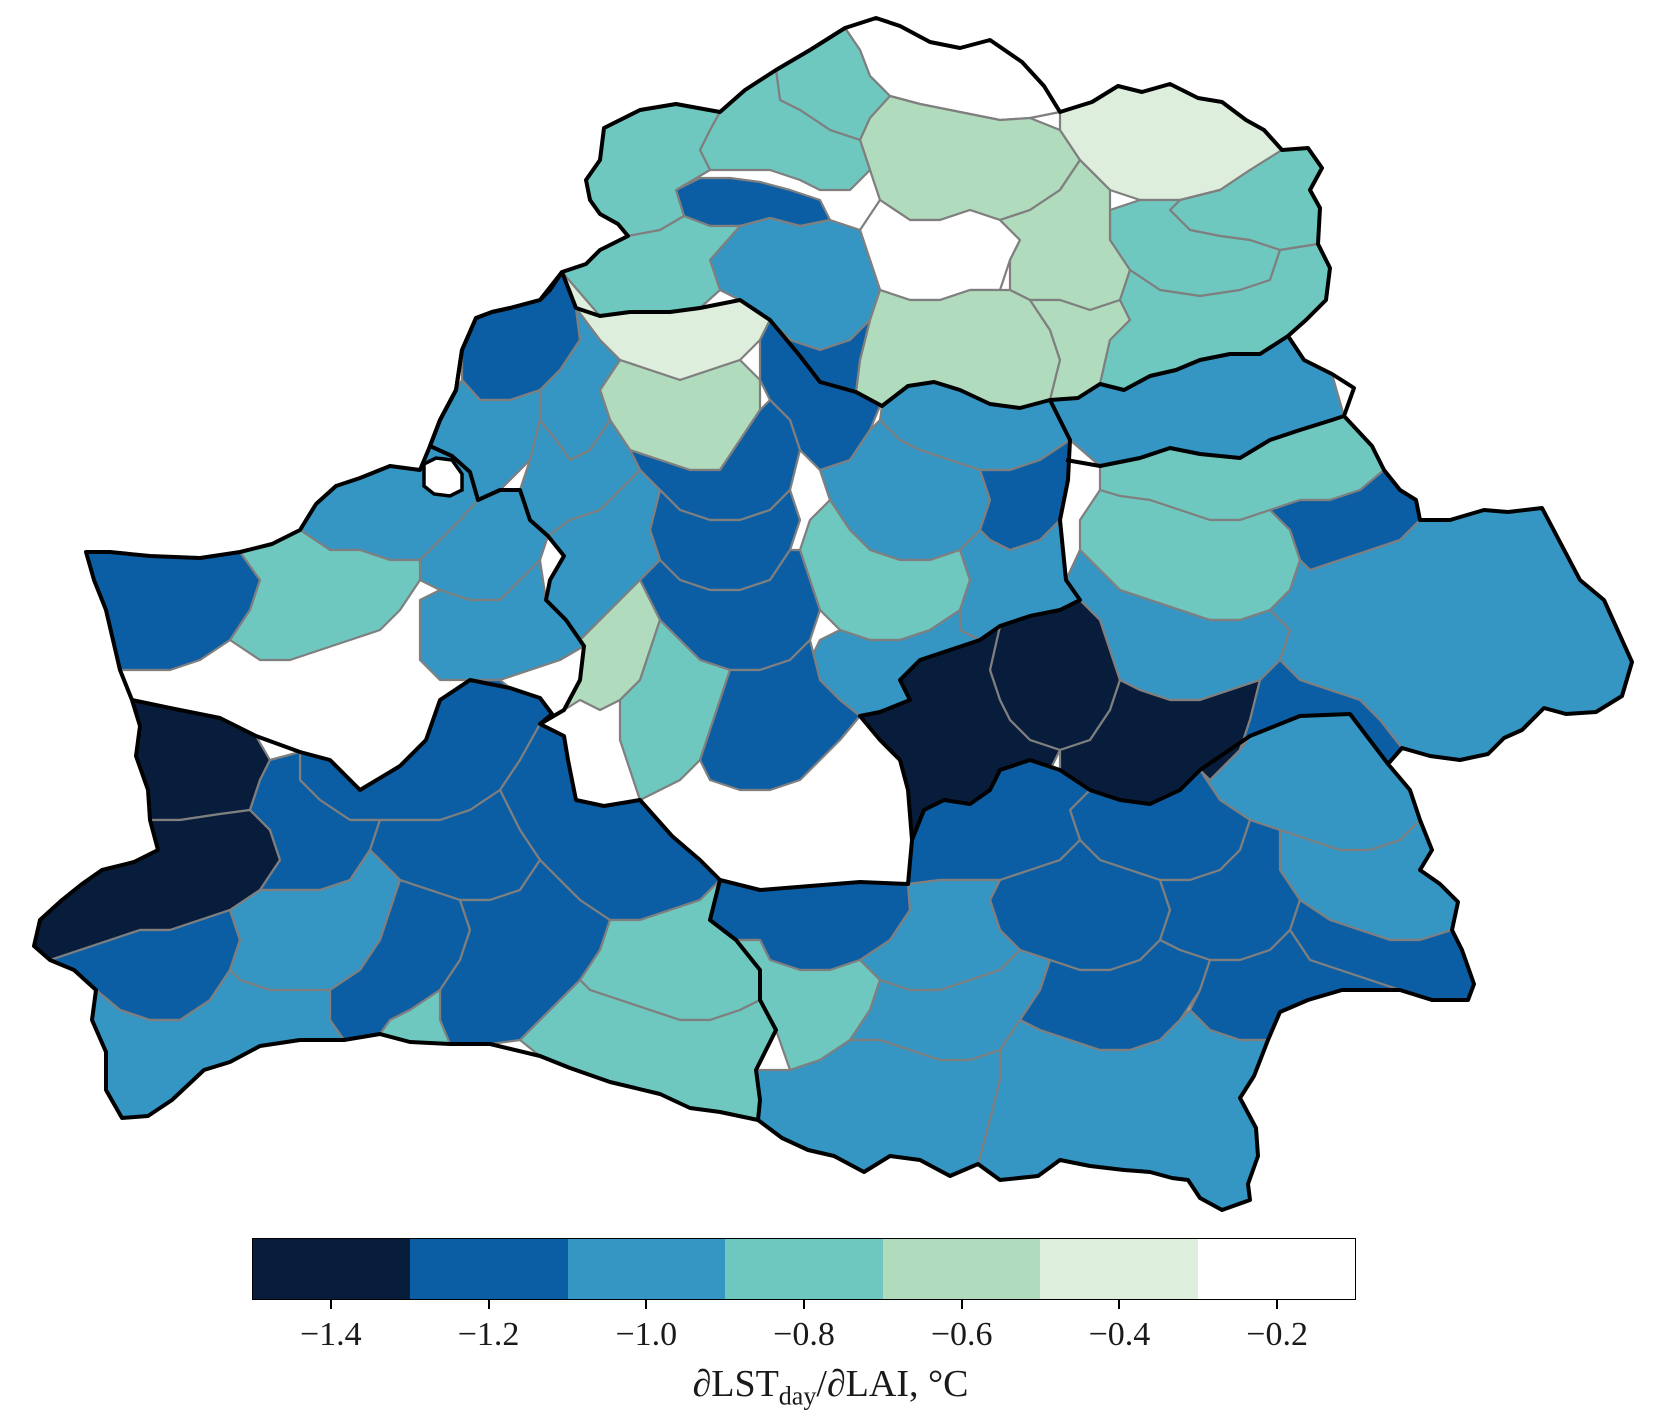 The image size is (1661, 1419). I want to click on colorbar-title-subscript: day, so click(797, 1396).